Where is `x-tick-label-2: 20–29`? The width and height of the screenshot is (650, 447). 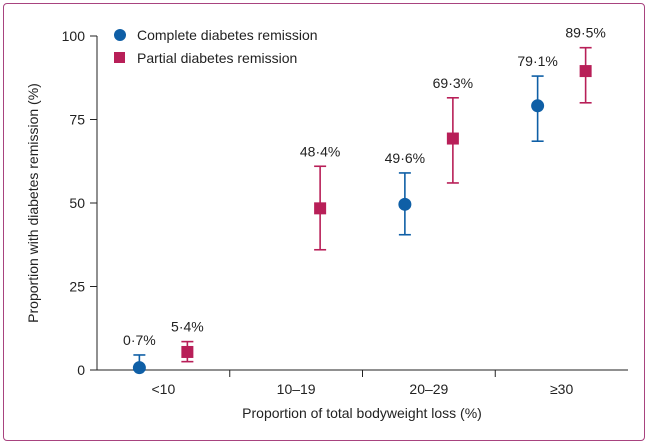 x-tick-label-2: 20–29 is located at coordinates (428, 389).